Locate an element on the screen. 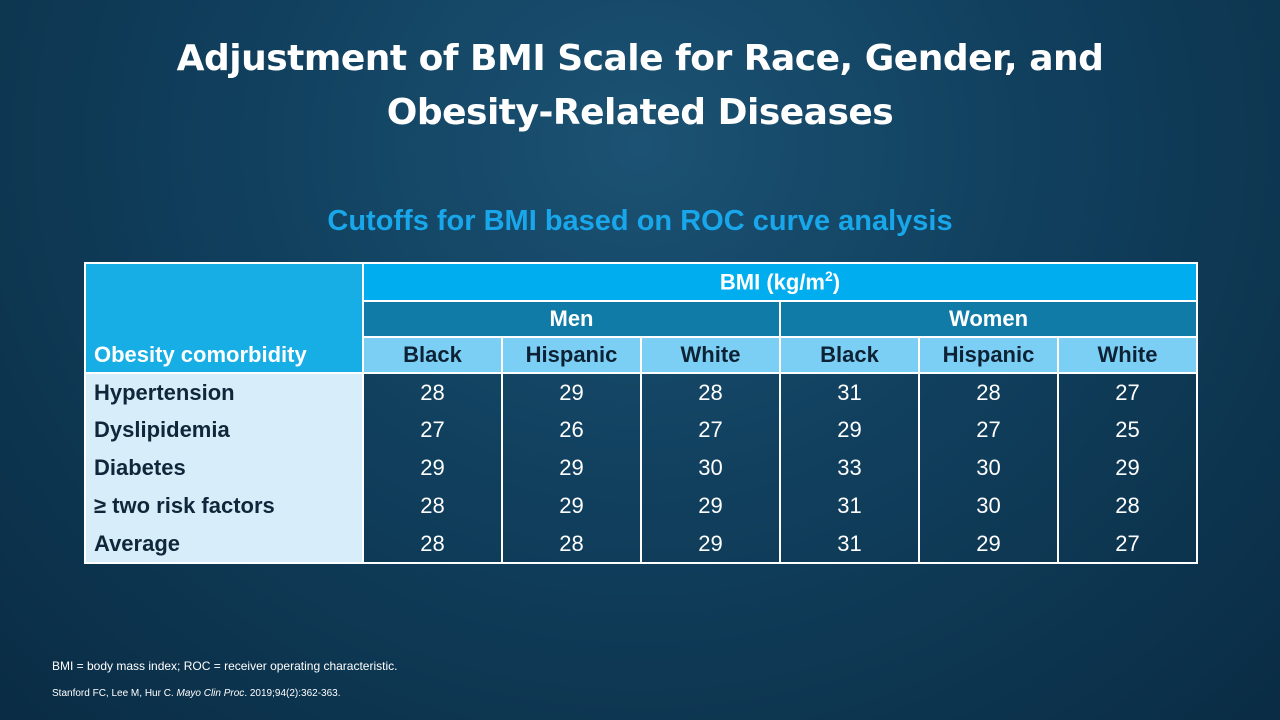 This screenshot has height=720, width=1280. race-header-women-hispanic: Hispanic is located at coordinates (988, 355).